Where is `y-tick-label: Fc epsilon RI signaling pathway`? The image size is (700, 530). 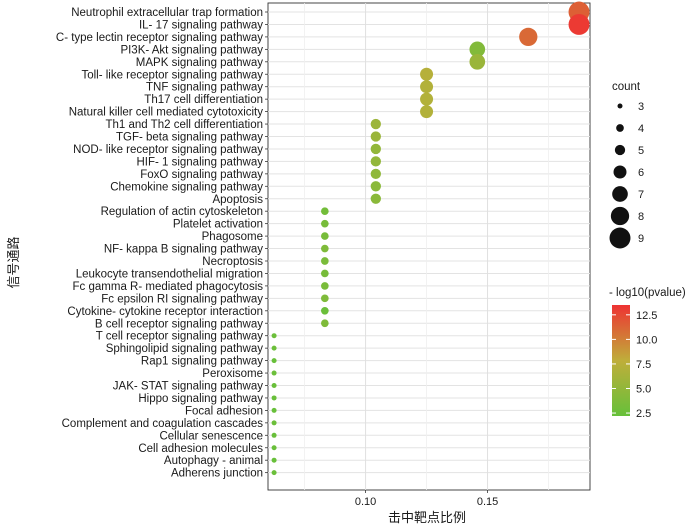 y-tick-label: Fc epsilon RI signaling pathway is located at coordinates (182, 299).